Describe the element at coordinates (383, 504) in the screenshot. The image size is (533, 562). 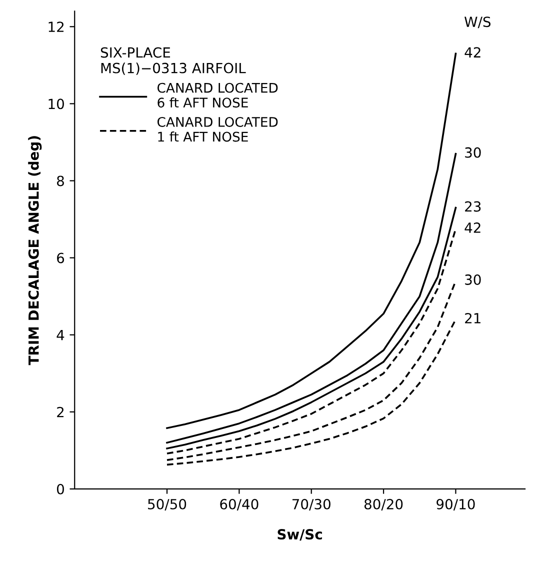
I see `x-tick-label: 80/20` at that location.